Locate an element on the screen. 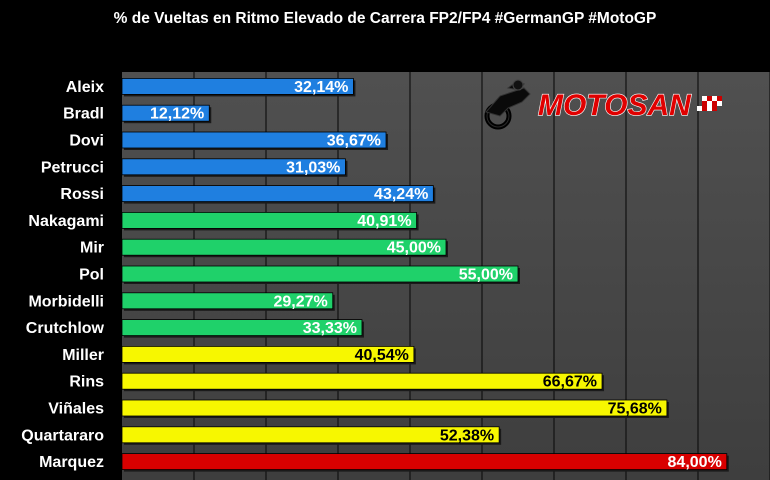 This screenshot has width=770, height=480. bar-rossi is located at coordinates (277, 194).